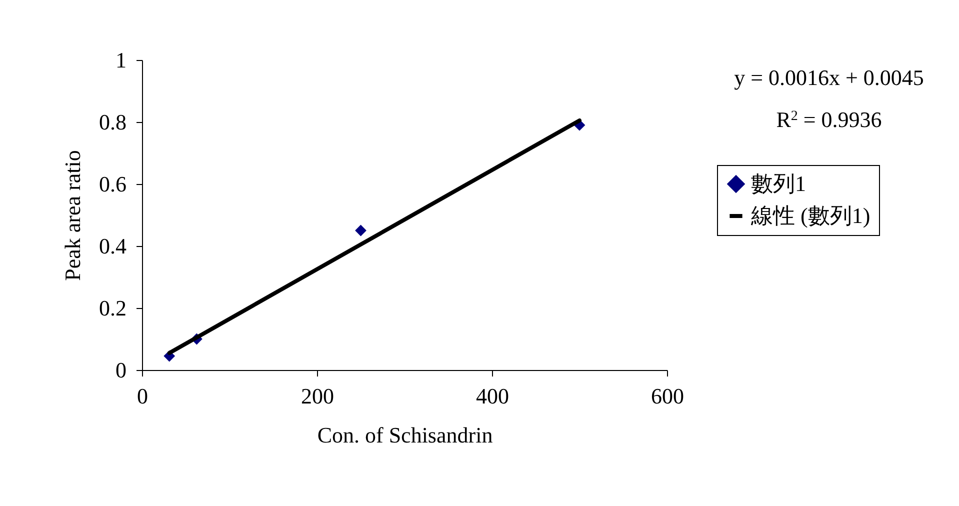  What do you see at coordinates (405, 435) in the screenshot?
I see `x-axis-title: Con. of Schisandrin` at bounding box center [405, 435].